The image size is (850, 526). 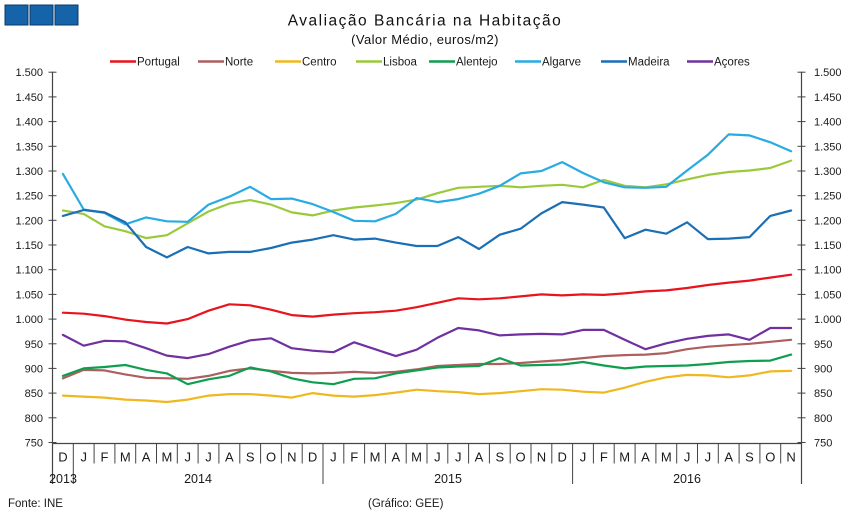 What do you see at coordinates (425, 21) in the screenshot?
I see `svg-text:Avaliação Bancária na Habitaçã: Avaliação Bancária na Habitação` at bounding box center [425, 21].